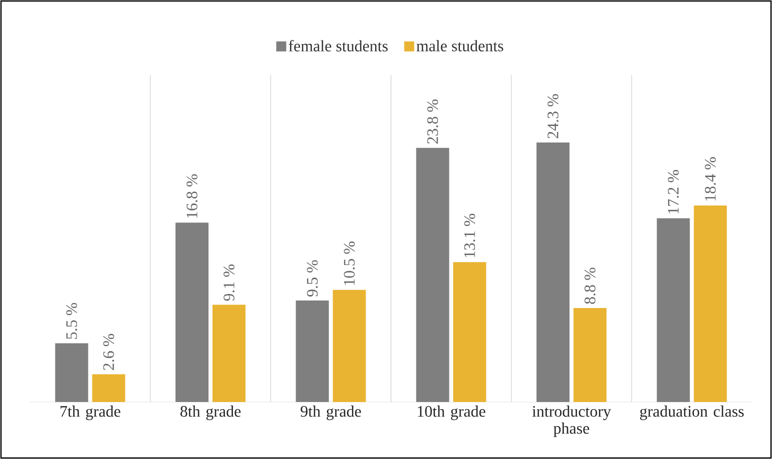 The height and width of the screenshot is (459, 772). What do you see at coordinates (452, 413) in the screenshot?
I see `x-tick-label: 10th grade` at bounding box center [452, 413].